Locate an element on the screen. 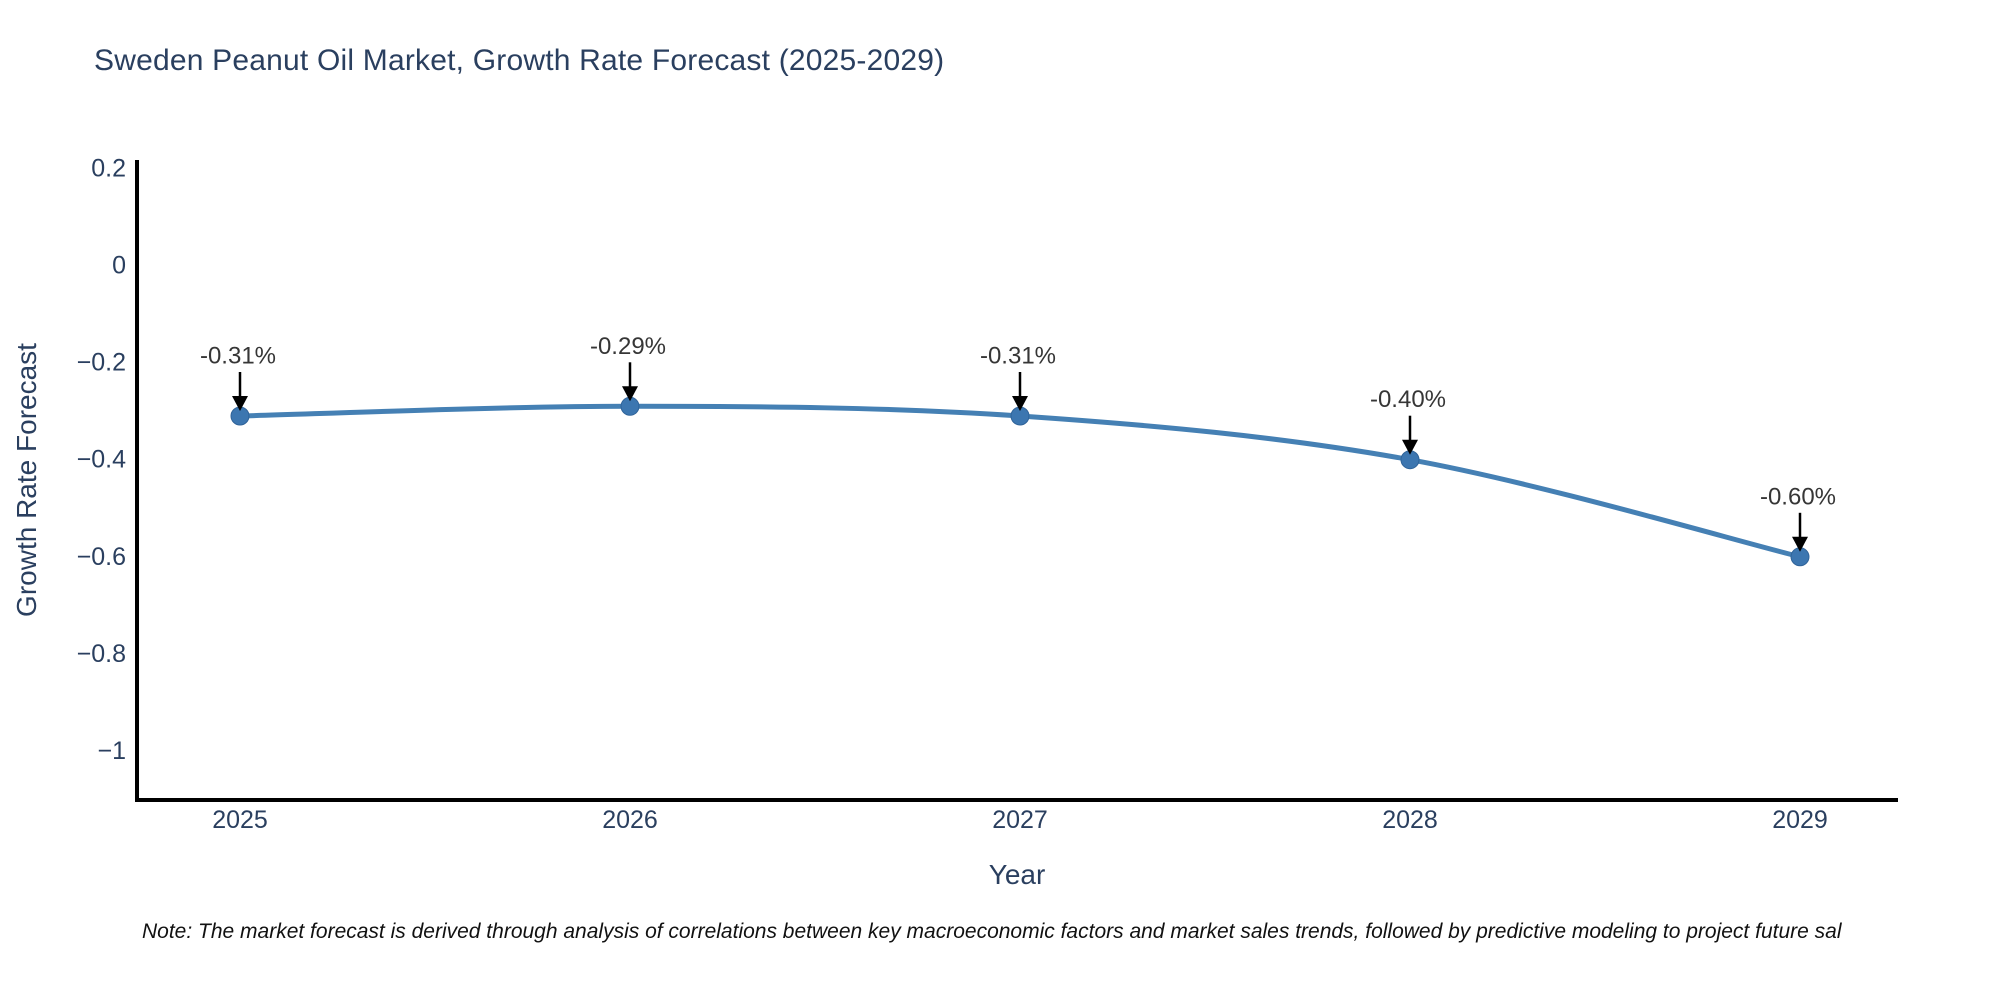  x-tick-label: 2027 is located at coordinates (1020, 820).